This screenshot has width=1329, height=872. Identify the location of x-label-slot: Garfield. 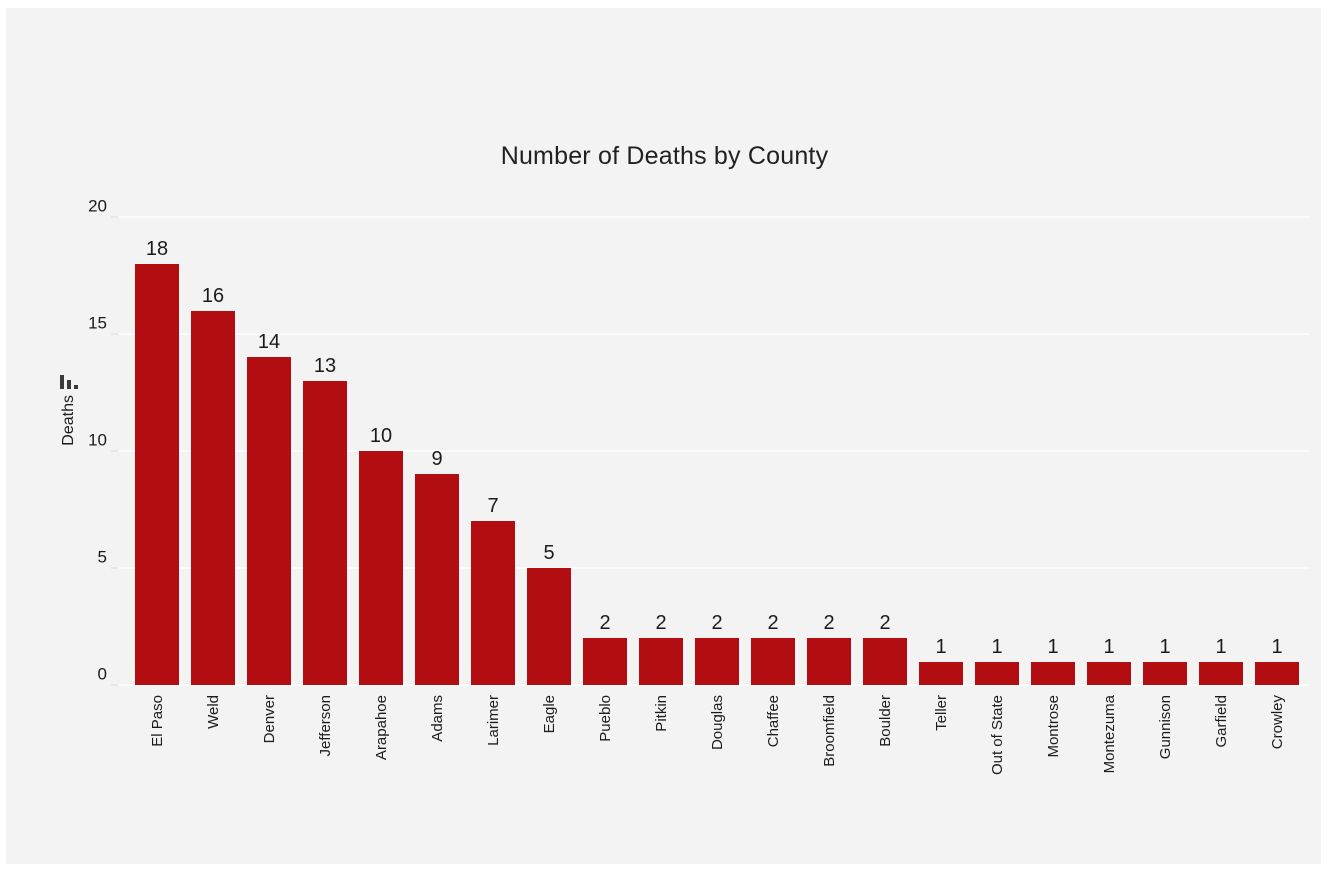
(1221, 721).